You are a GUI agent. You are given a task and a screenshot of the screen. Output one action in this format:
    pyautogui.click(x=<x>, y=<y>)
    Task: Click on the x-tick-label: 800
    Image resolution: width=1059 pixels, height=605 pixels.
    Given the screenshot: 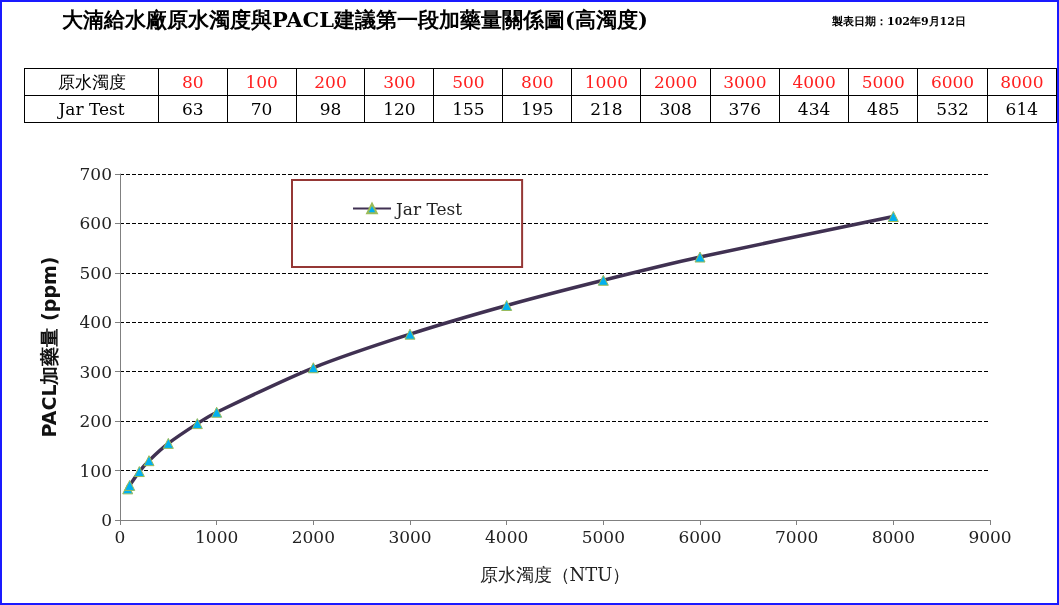 What is the action you would take?
    pyautogui.click(x=537, y=82)
    